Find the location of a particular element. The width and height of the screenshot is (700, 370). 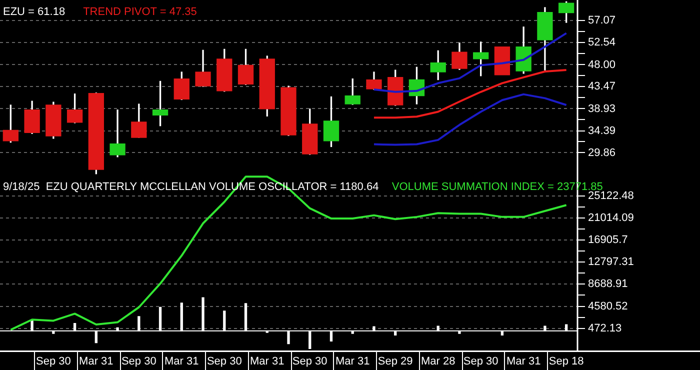

x-tick-label: Sep 18 is located at coordinates (566, 361).